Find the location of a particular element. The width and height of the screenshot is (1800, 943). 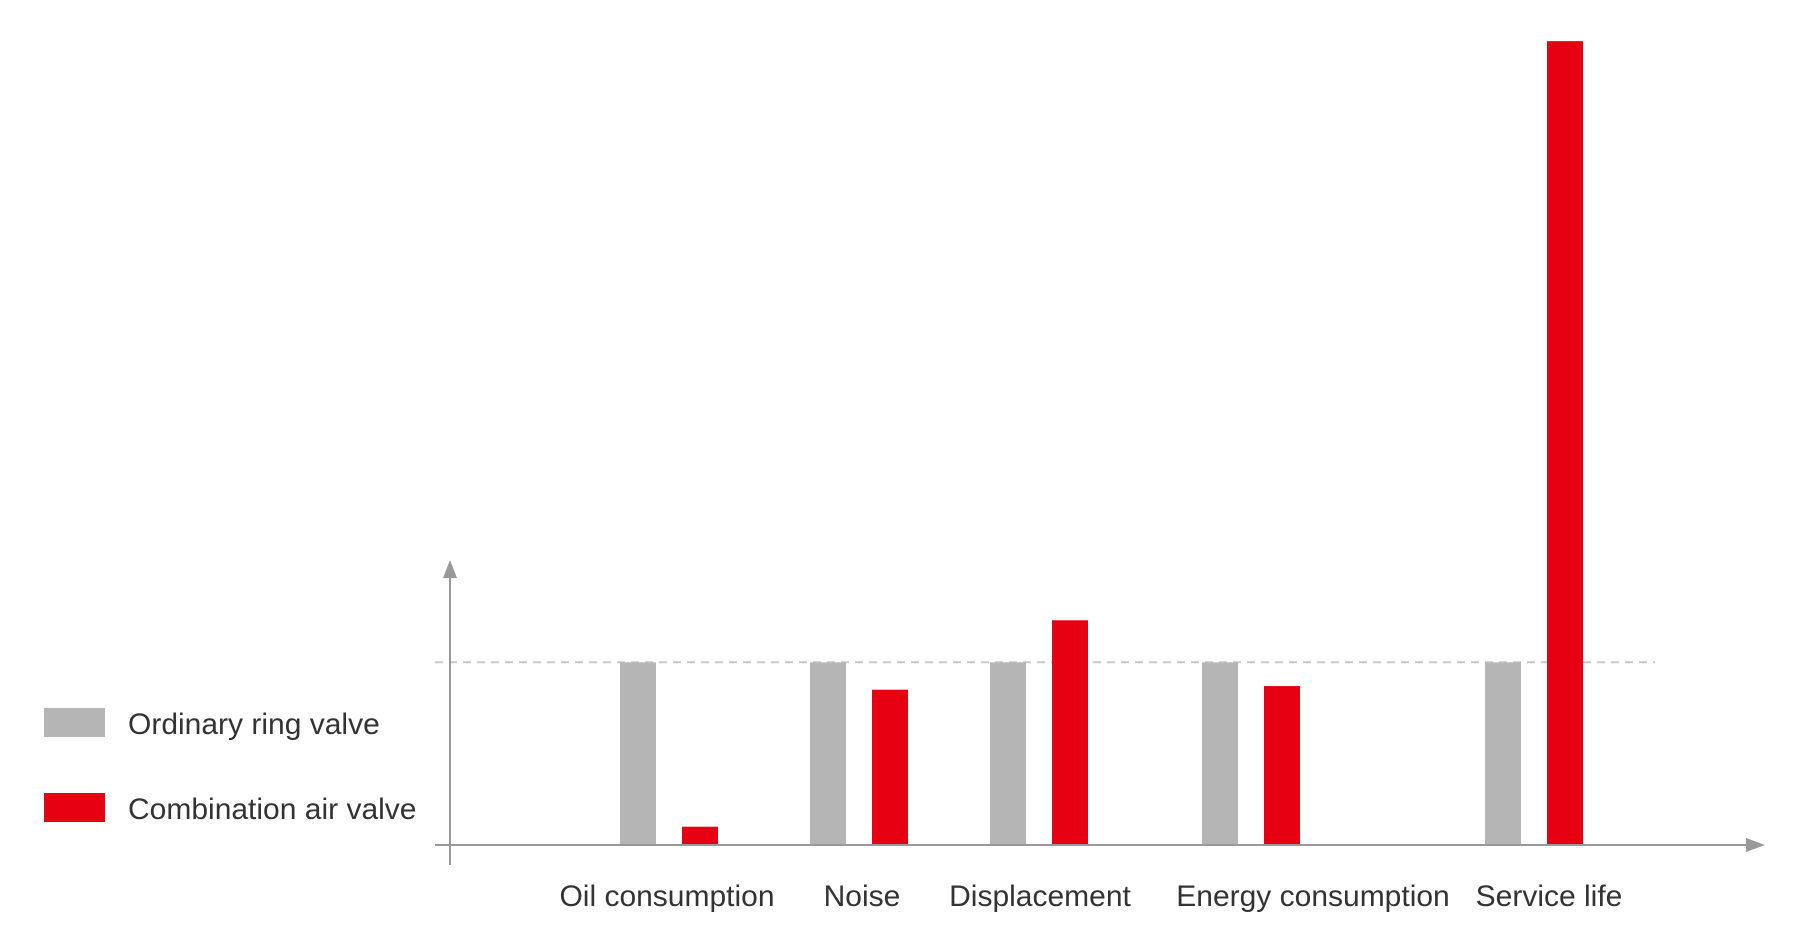

x-tick-label: Displacement is located at coordinates (1040, 896).